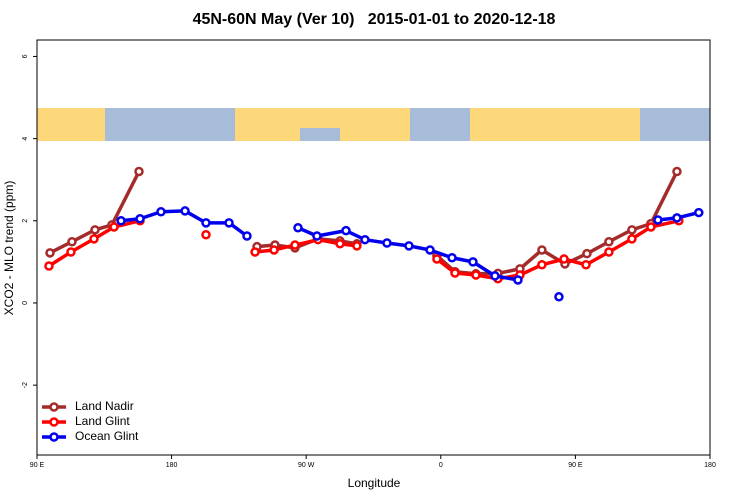 This screenshot has height=500, width=750. I want to click on y-tick-label: 4, so click(25, 139).